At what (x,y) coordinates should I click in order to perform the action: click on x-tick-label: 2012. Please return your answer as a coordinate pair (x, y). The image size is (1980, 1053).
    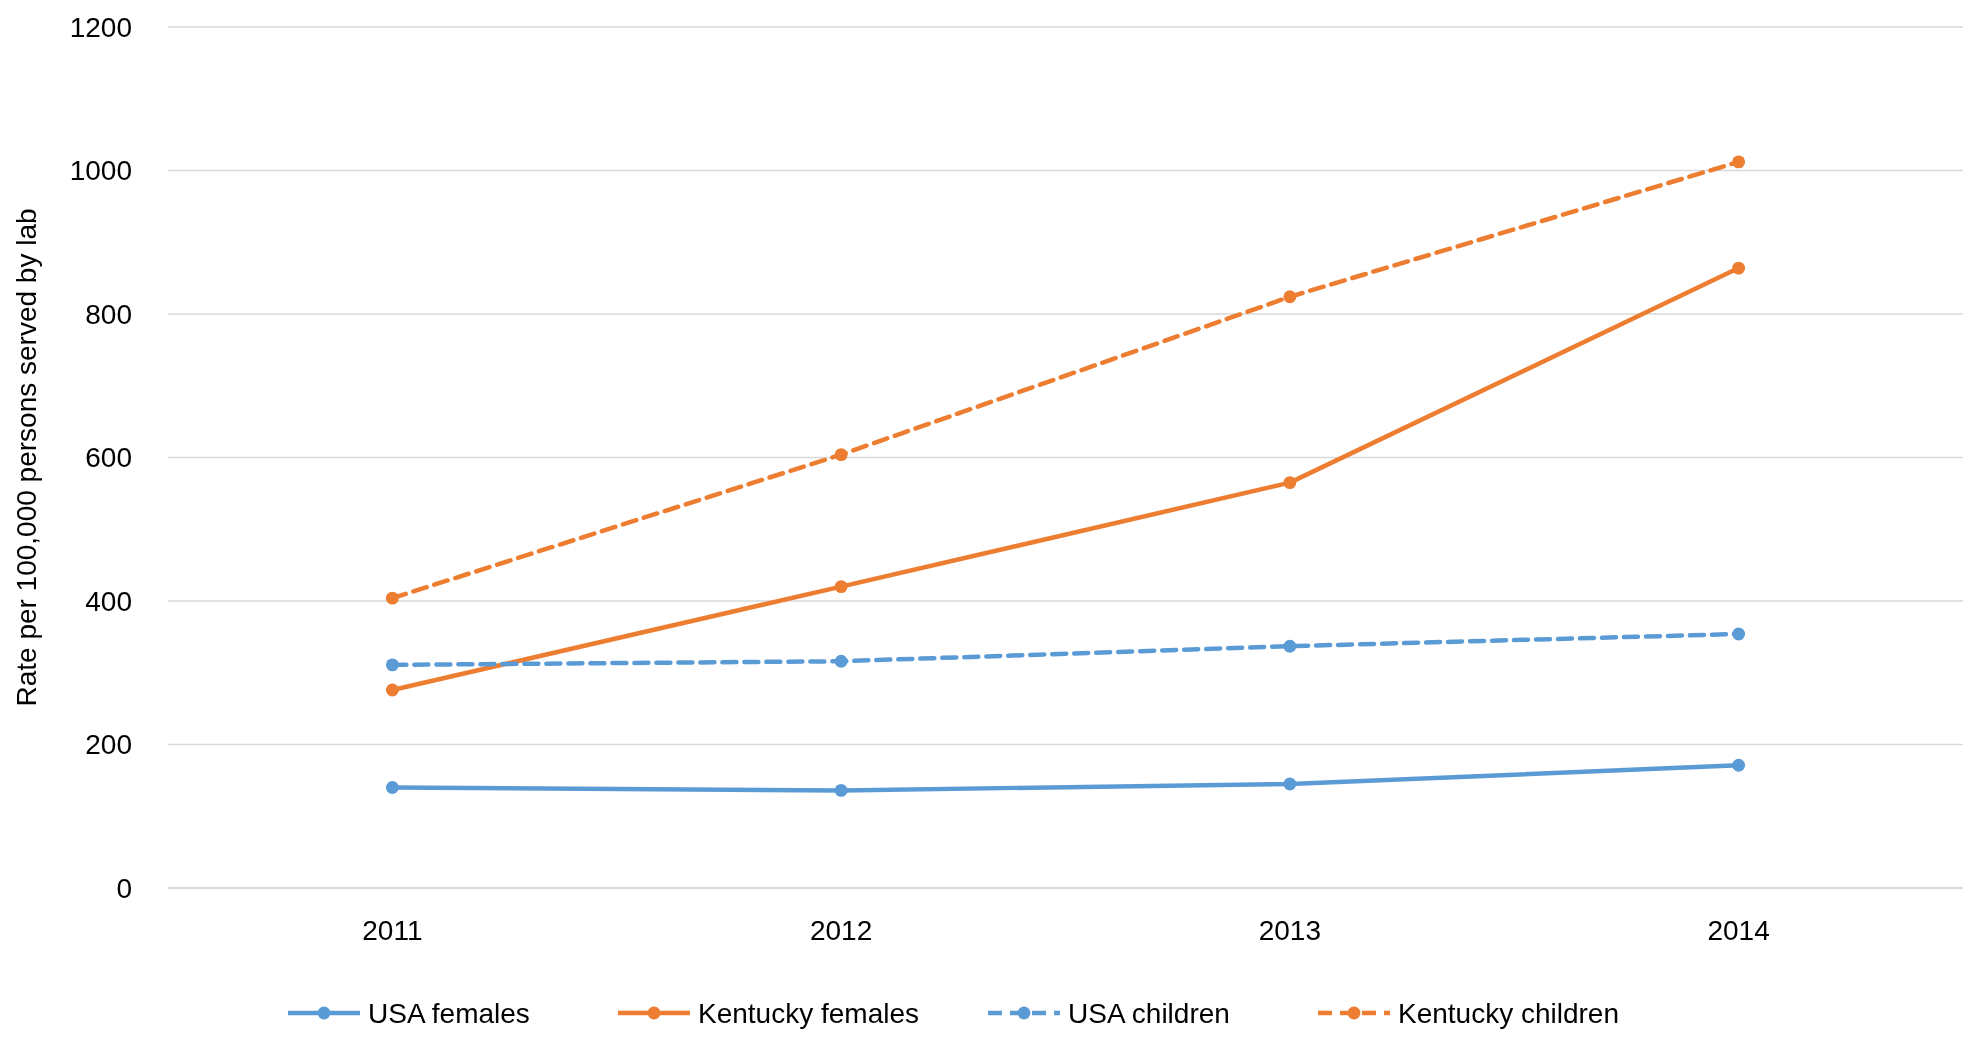
    Looking at the image, I should click on (841, 930).